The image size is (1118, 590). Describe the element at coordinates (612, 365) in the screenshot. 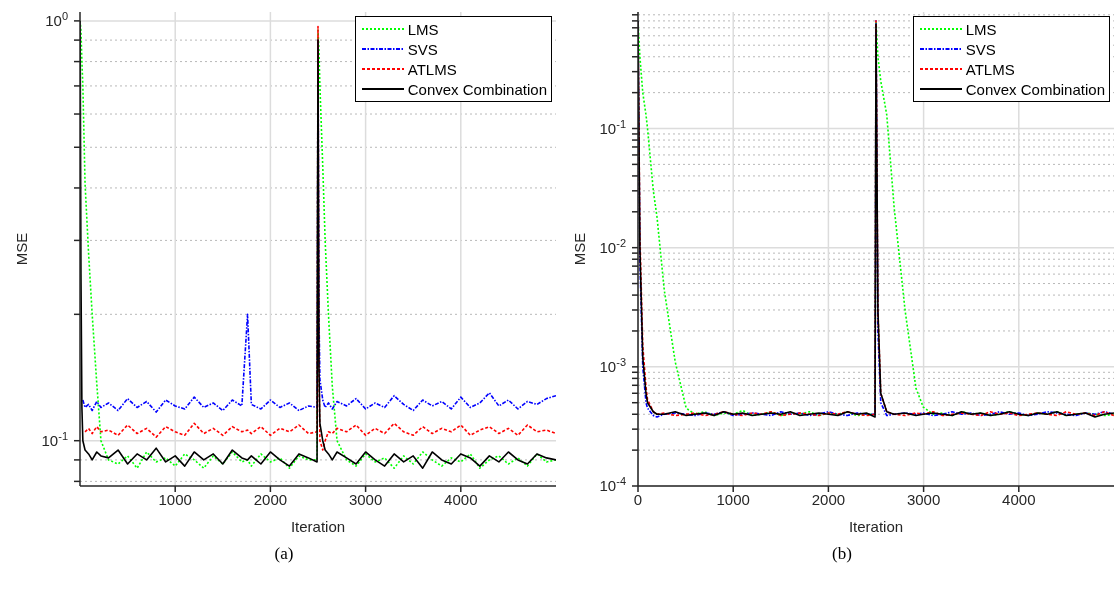

I see `y-tick-label: 10$^{-3}$` at that location.